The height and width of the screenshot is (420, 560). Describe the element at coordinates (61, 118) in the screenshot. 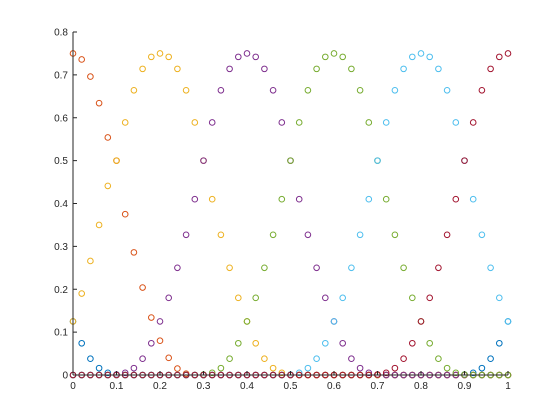

I see `y-tick-label: 0.6` at that location.